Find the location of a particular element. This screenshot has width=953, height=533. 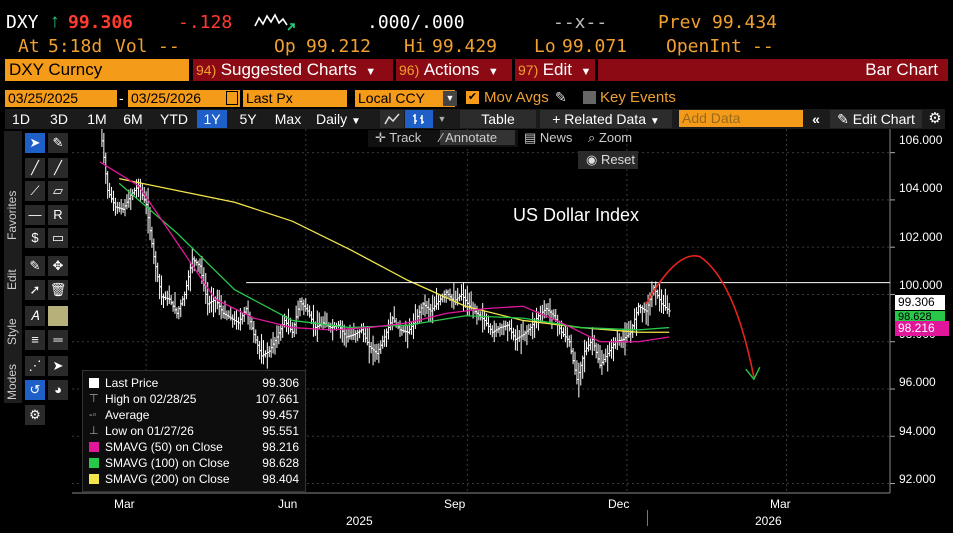

currency-select: Local CCY is located at coordinates (405, 98).